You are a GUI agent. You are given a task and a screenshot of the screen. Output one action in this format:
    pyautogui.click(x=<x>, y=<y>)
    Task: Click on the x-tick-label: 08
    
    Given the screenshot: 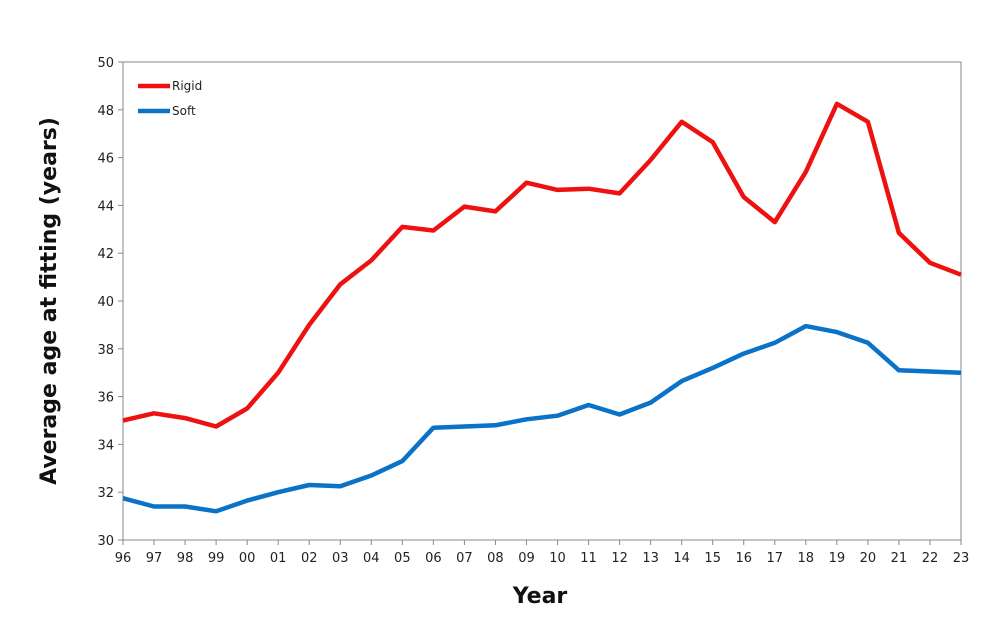 What is the action you would take?
    pyautogui.click(x=495, y=558)
    